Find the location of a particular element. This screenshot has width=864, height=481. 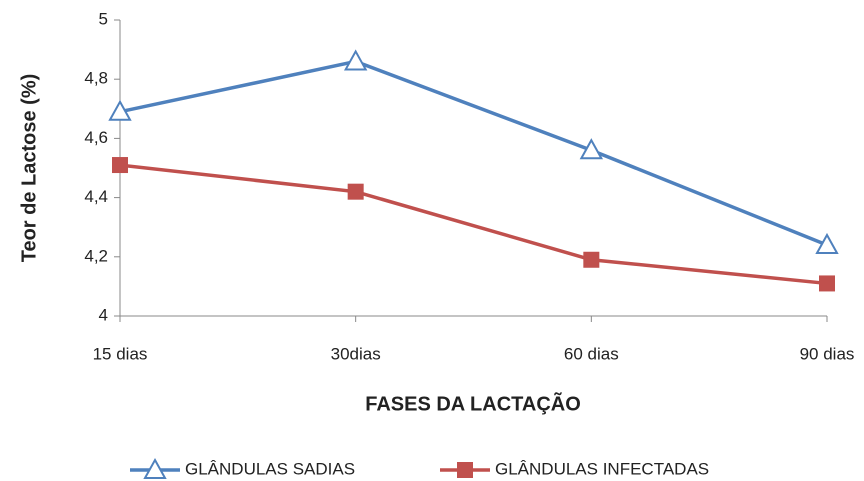

x-axis-title: FASES DA LACTAÇÃO is located at coordinates (473, 403).